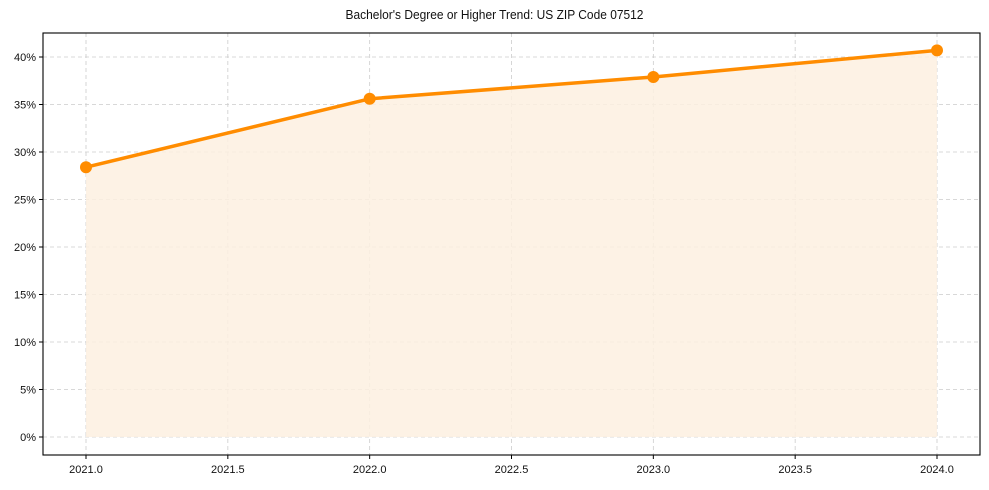 The height and width of the screenshot is (490, 989). What do you see at coordinates (25, 201) in the screenshot?
I see `y-tick-label: 25%` at bounding box center [25, 201].